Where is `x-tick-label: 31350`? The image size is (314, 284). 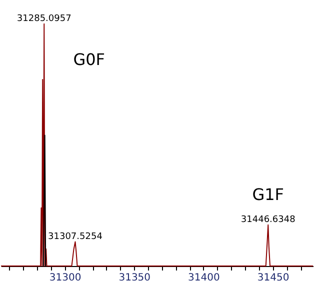
x-tick-label: 31350 is located at coordinates (134, 278).